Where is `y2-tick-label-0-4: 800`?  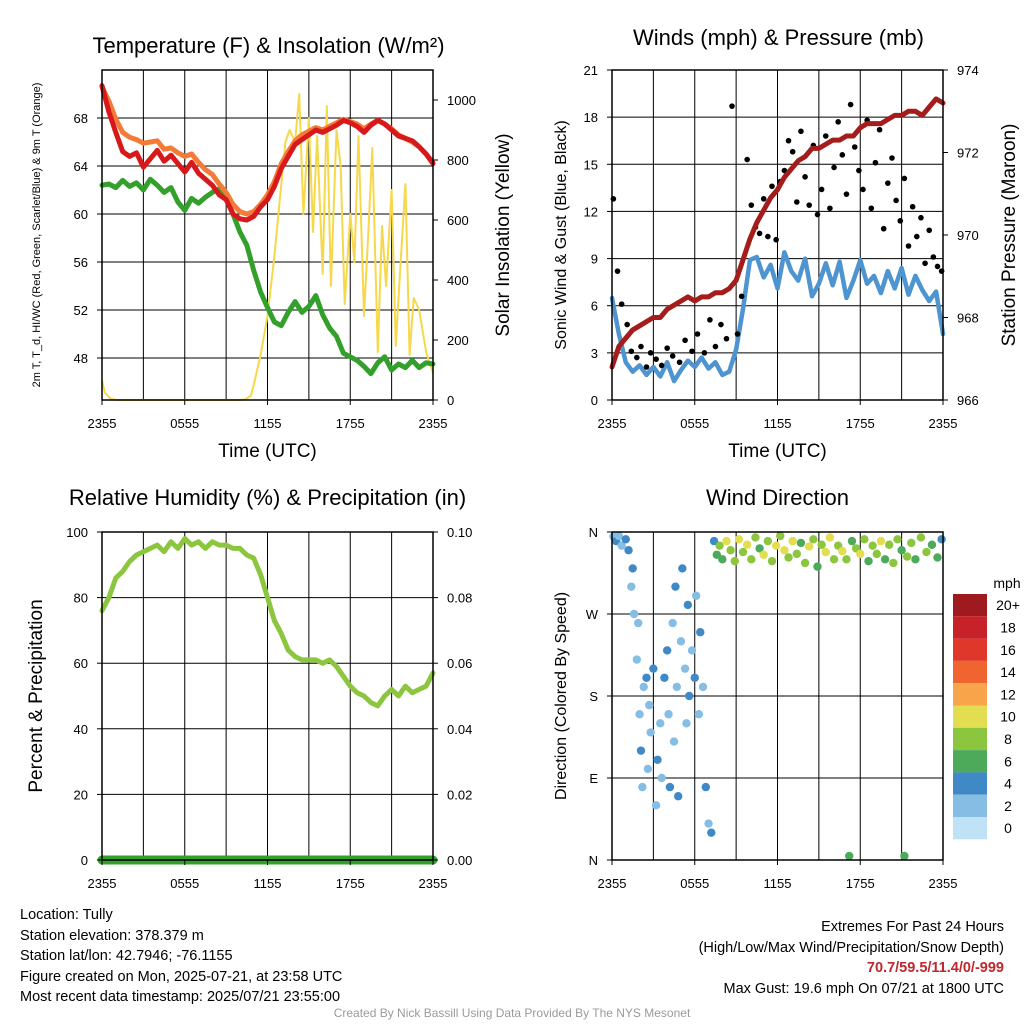 y2-tick-label-0-4: 800 is located at coordinates (458, 160).